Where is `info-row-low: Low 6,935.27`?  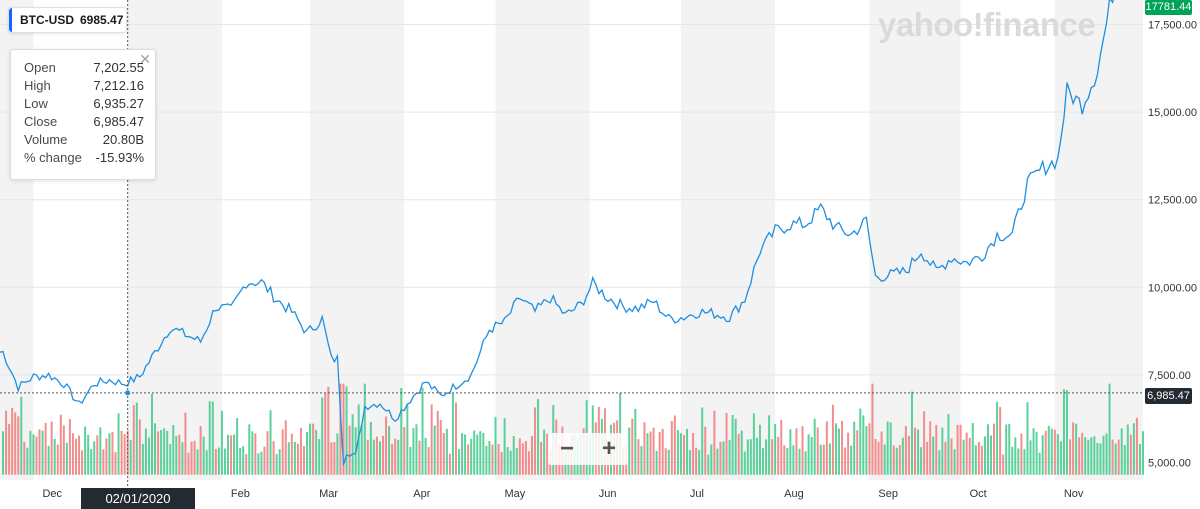 info-row-low: Low 6,935.27 is located at coordinates (84, 105).